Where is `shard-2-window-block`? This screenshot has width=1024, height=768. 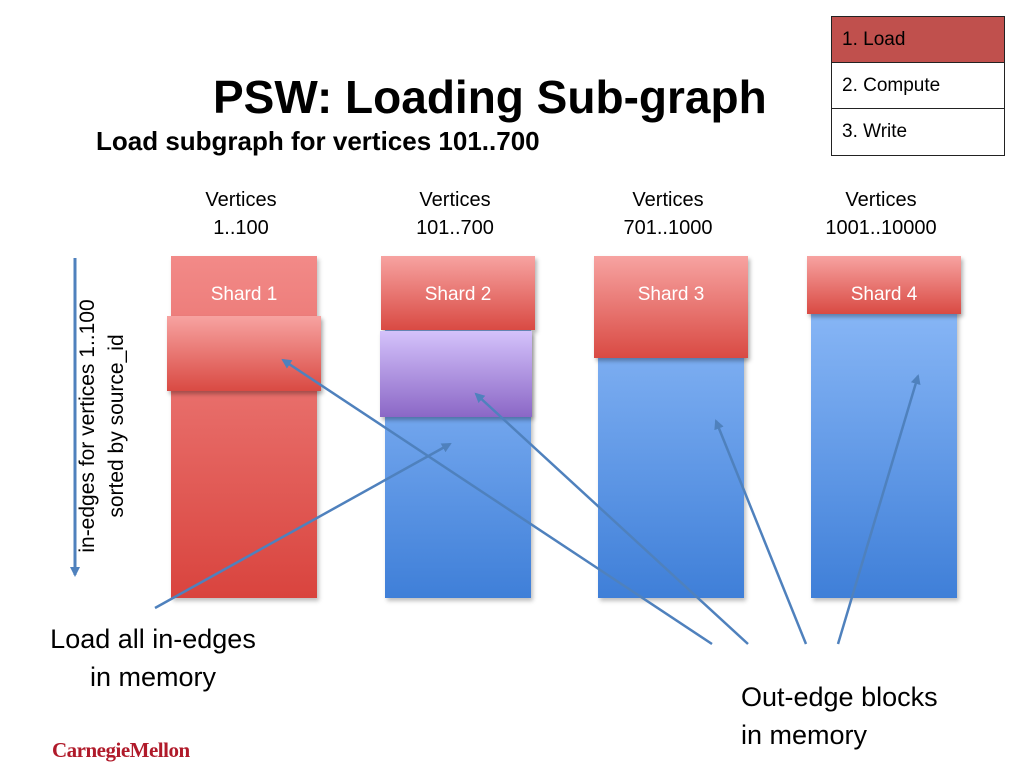
shard-2-window-block is located at coordinates (456, 374).